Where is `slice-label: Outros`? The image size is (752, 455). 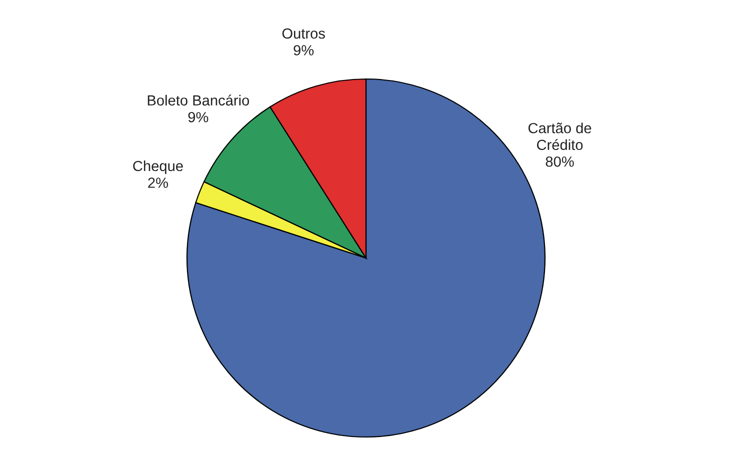 slice-label: Outros is located at coordinates (303, 33).